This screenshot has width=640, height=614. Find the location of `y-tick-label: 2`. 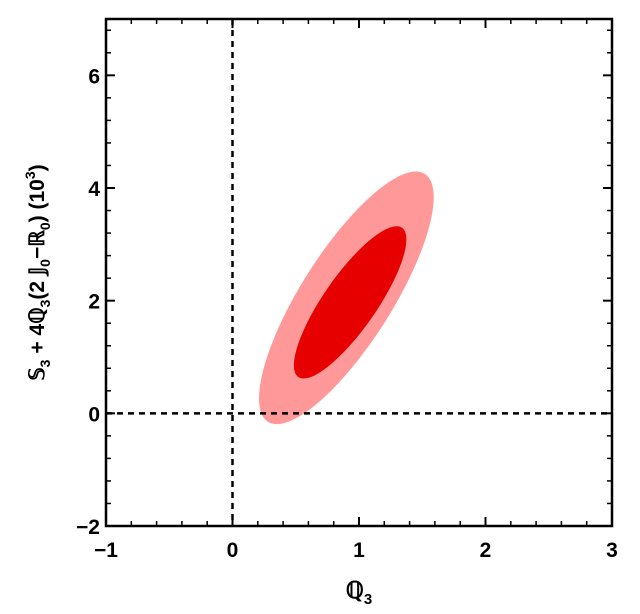

y-tick-label: 2 is located at coordinates (94, 302).